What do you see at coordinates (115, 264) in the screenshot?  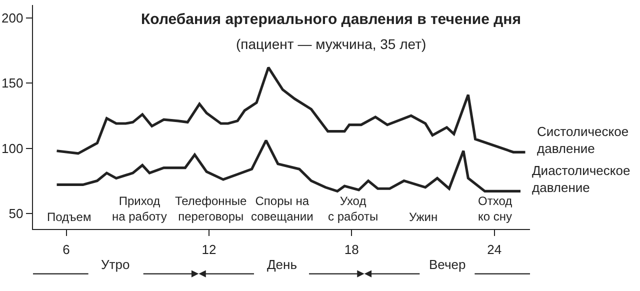 I see `text: Утро` at bounding box center [115, 264].